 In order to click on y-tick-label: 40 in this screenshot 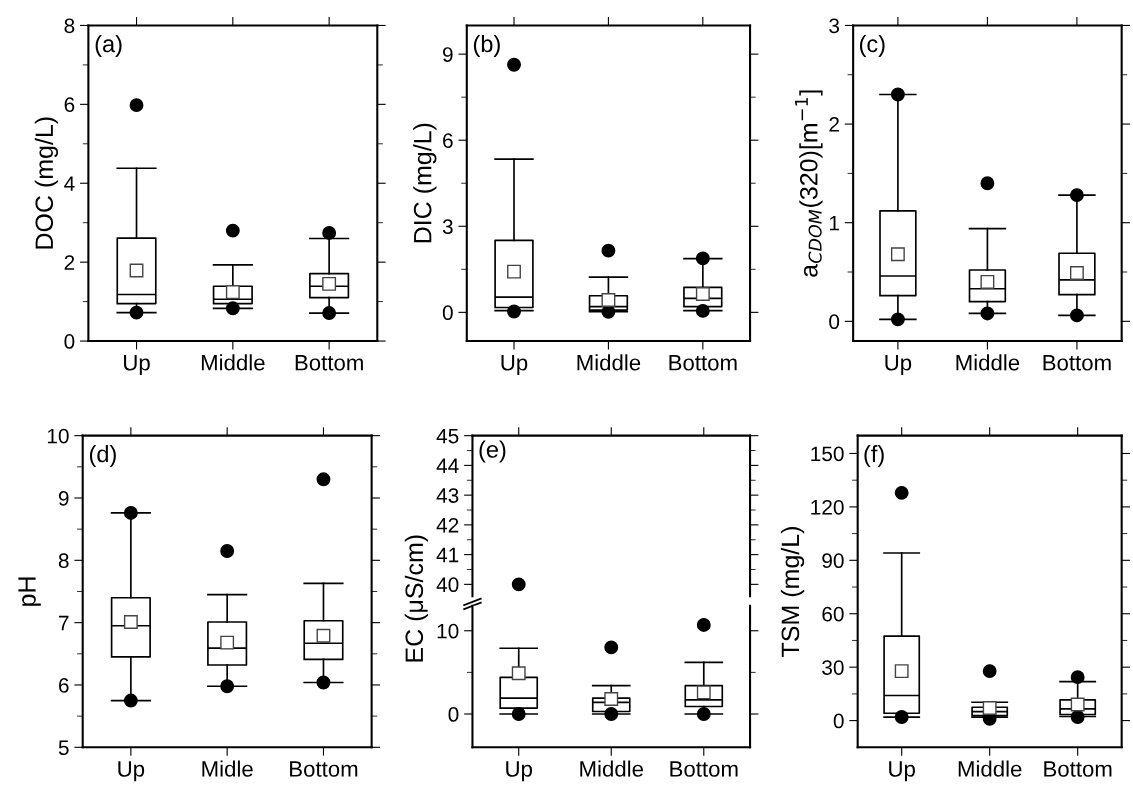, I will do `click(447, 585)`.